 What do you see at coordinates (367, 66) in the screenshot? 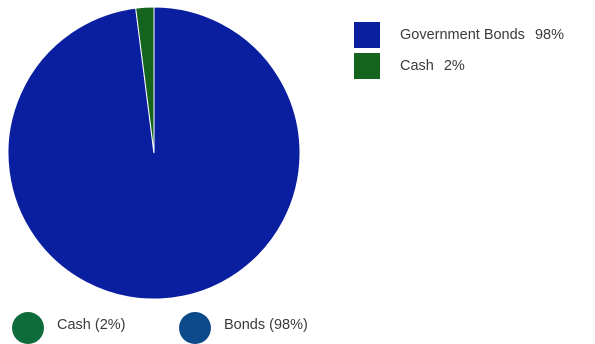
I see `legend-swatch-cash` at bounding box center [367, 66].